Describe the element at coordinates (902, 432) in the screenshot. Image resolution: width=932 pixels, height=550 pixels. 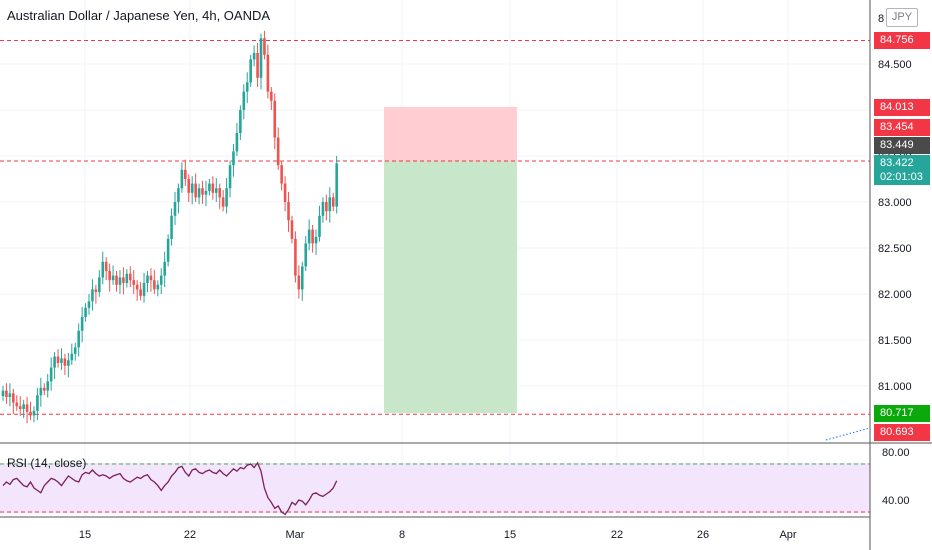
I see `price-tag-low-level: 80.693` at that location.